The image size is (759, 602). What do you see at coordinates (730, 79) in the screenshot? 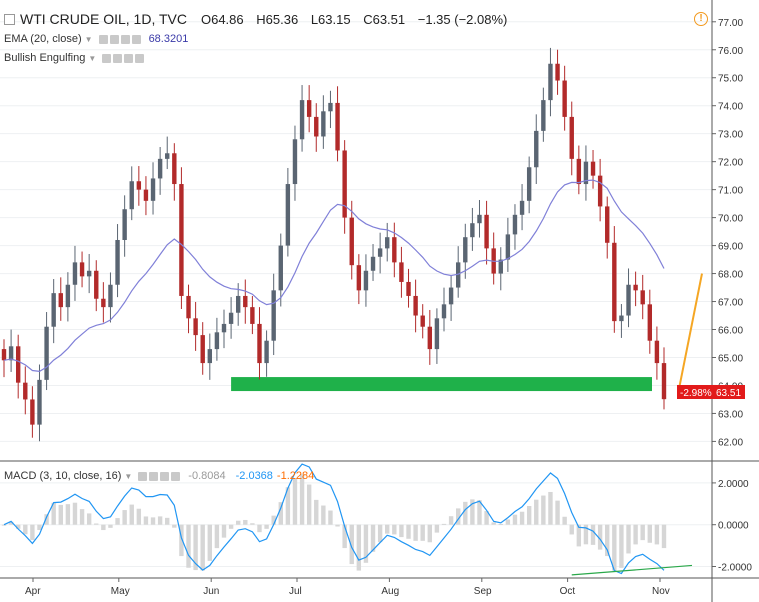
I see `price-tick-label: 75.00` at bounding box center [730, 79].